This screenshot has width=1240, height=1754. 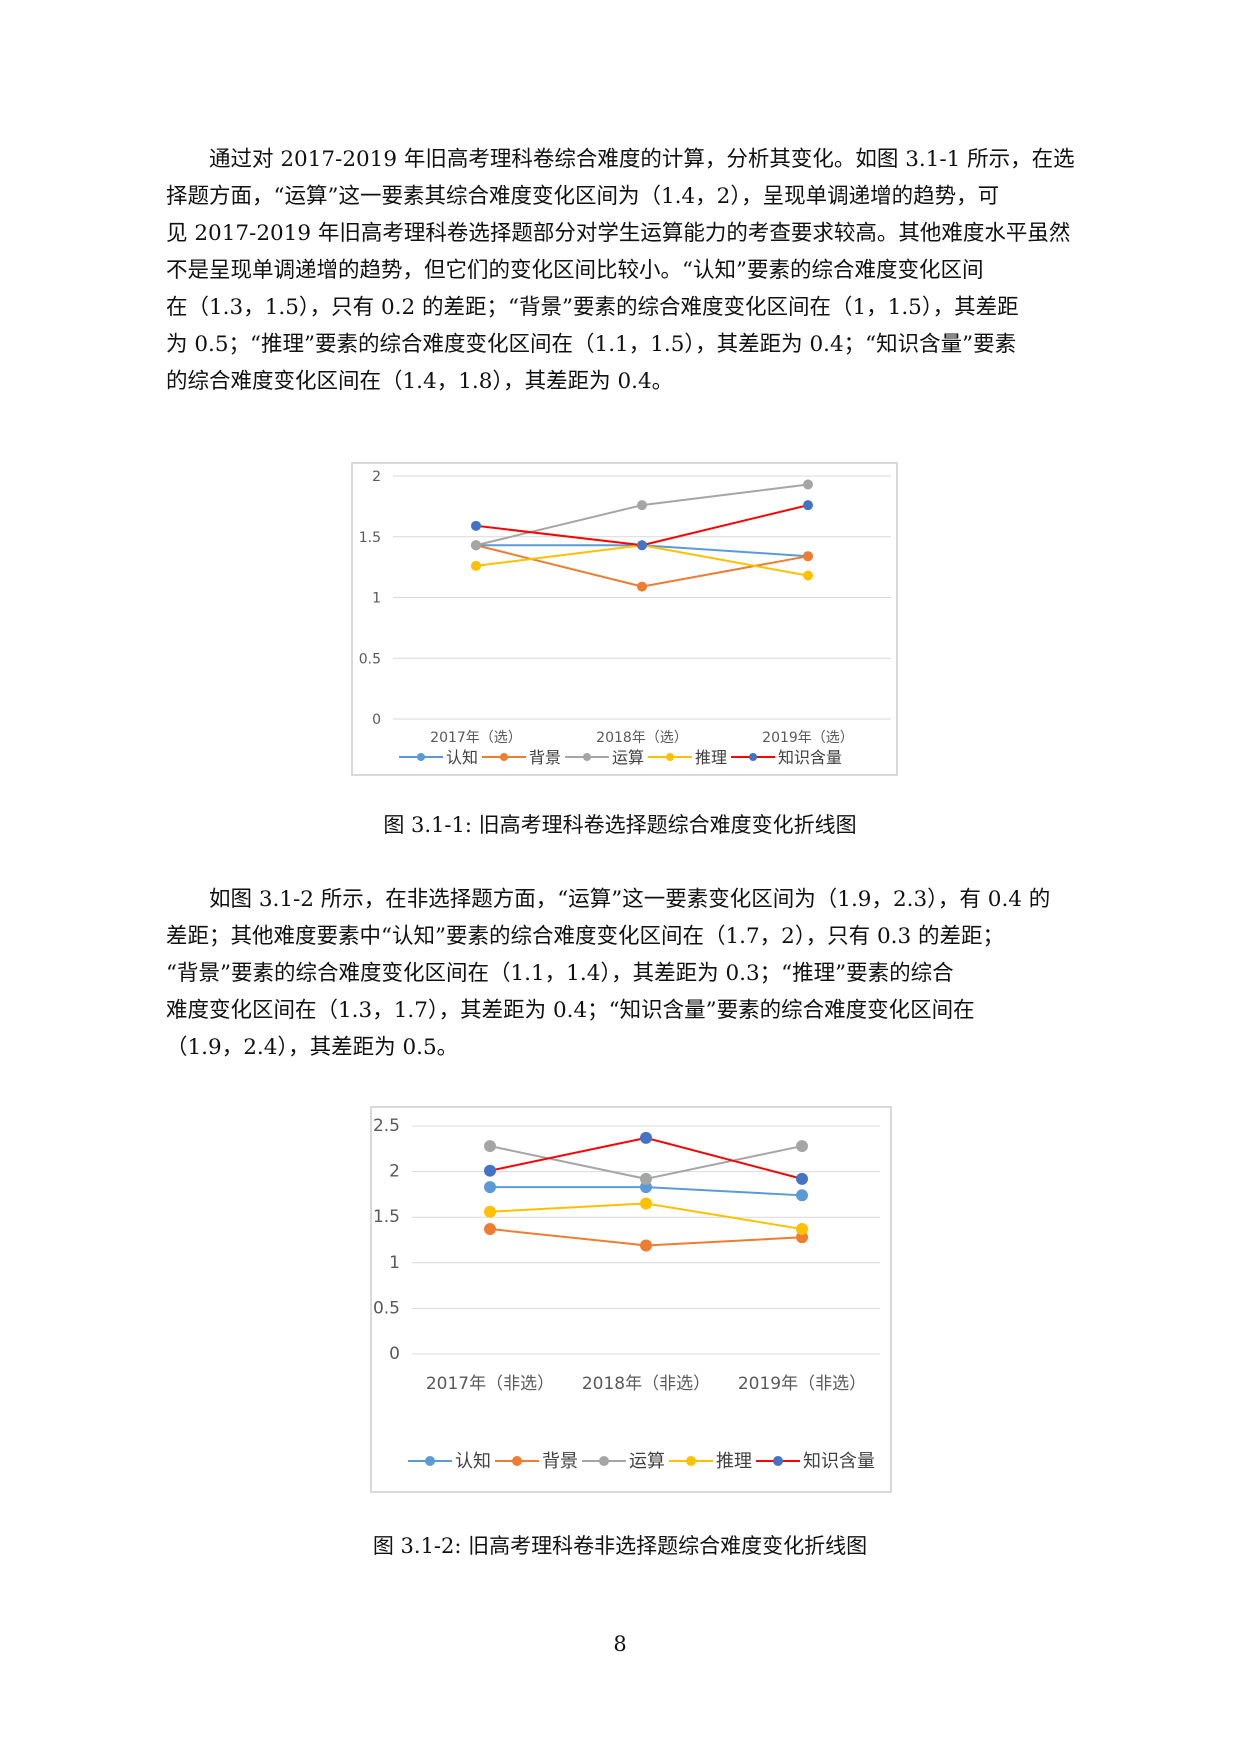 What do you see at coordinates (312, 1047) in the screenshot?
I see `text-line: （1.9，2.4），其差距为 0.5。` at bounding box center [312, 1047].